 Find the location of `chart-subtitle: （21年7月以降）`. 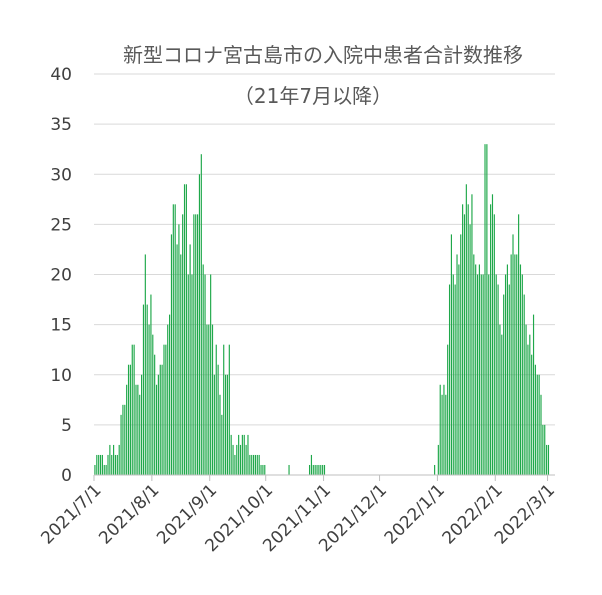

chart-subtitle: （21年7月以降） is located at coordinates (313, 96).